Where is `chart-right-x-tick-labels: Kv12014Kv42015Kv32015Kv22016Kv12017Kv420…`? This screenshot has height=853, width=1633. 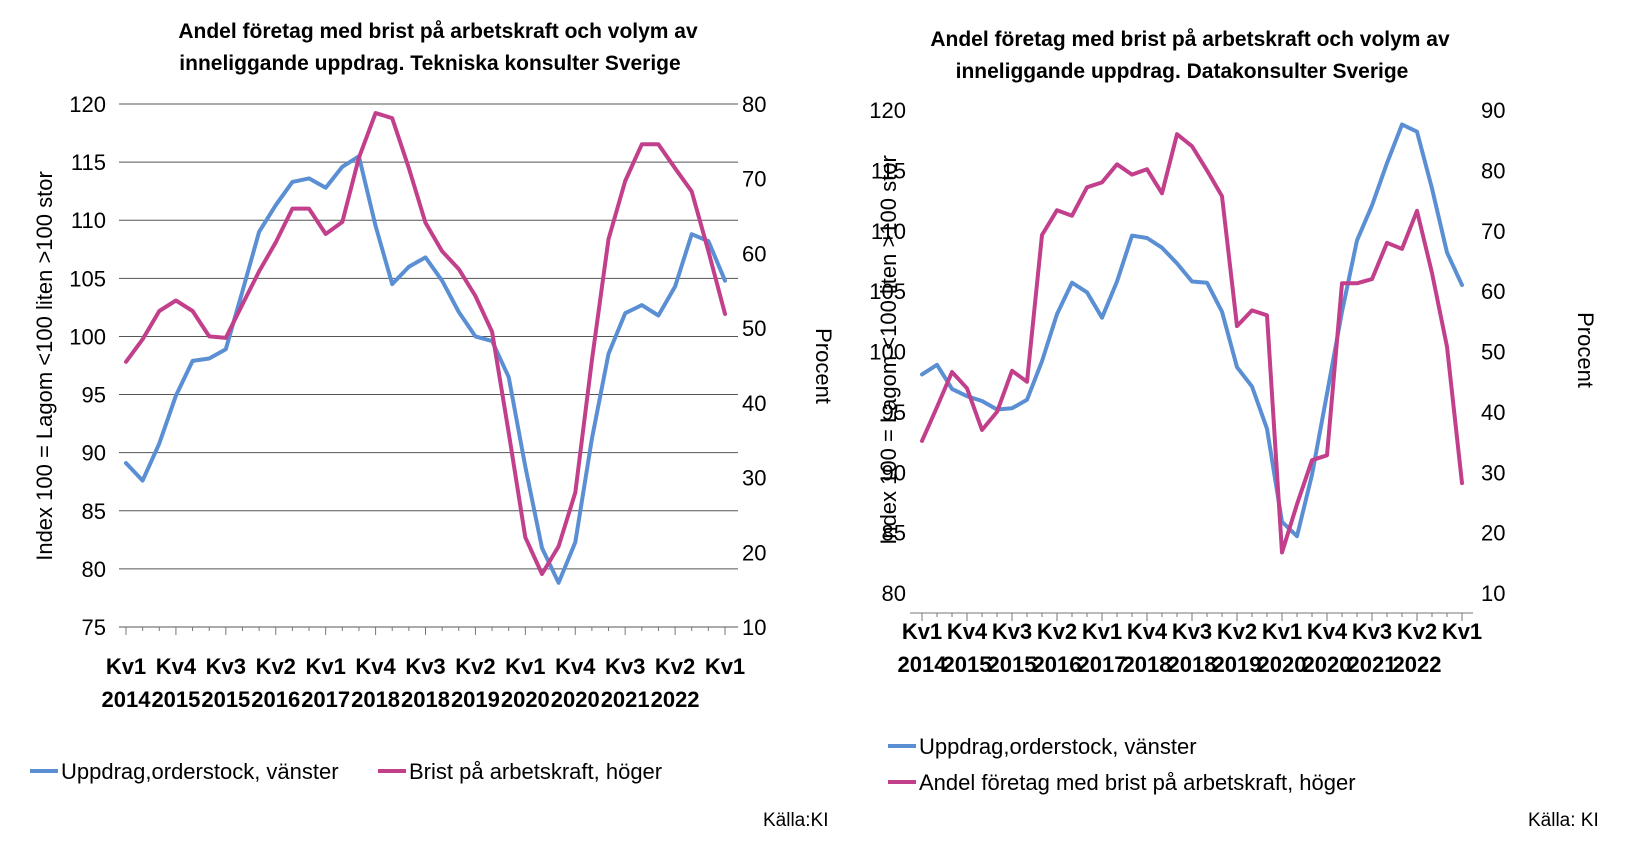
chart-right-x-tick-labels: Kv12014Kv42015Kv32015Kv22016Kv12017Kv420… is located at coordinates (1190, 648).